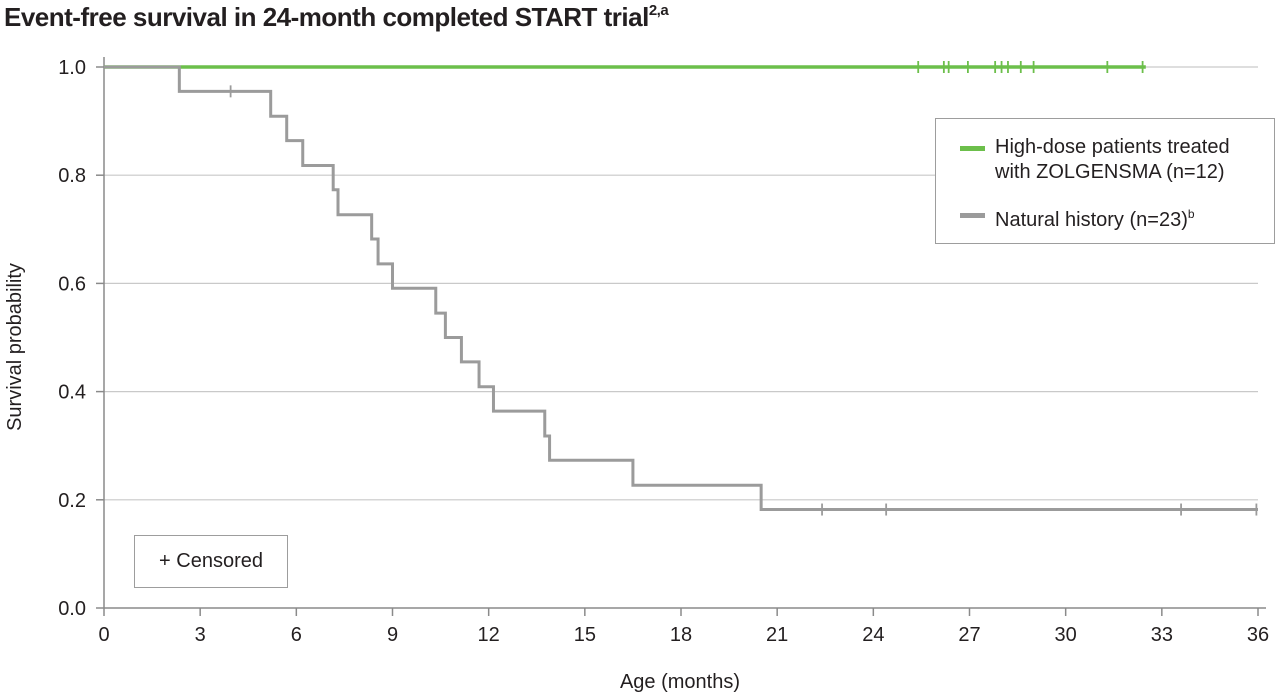 The height and width of the screenshot is (695, 1279). Describe the element at coordinates (296, 635) in the screenshot. I see `x-tick-label: 6` at that location.